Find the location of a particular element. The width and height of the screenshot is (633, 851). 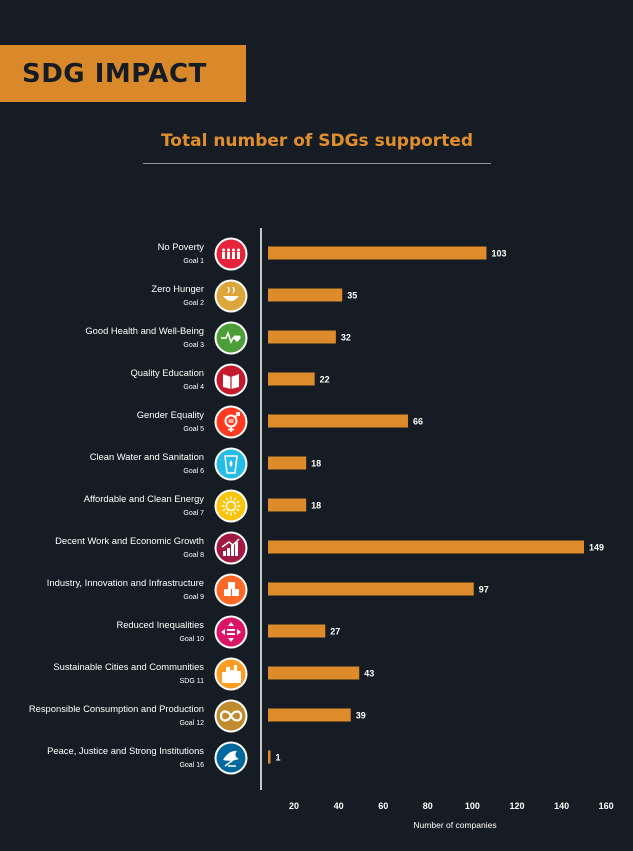

goal-label: Goal 9 is located at coordinates (193, 597).